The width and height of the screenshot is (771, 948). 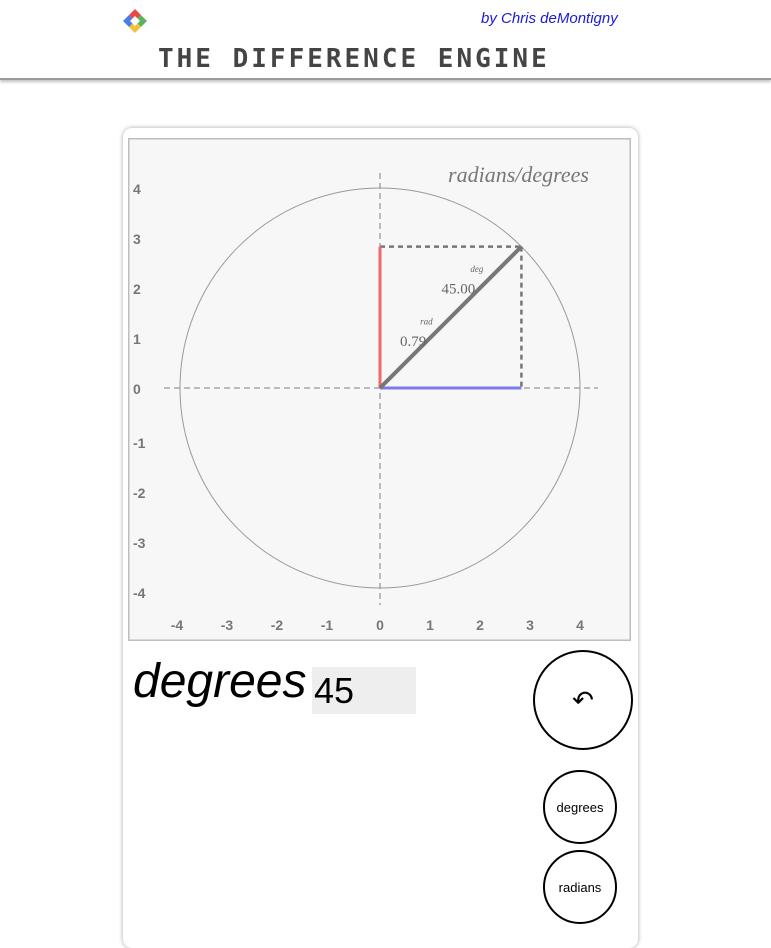 I want to click on undo-button: ↶, so click(x=583, y=700).